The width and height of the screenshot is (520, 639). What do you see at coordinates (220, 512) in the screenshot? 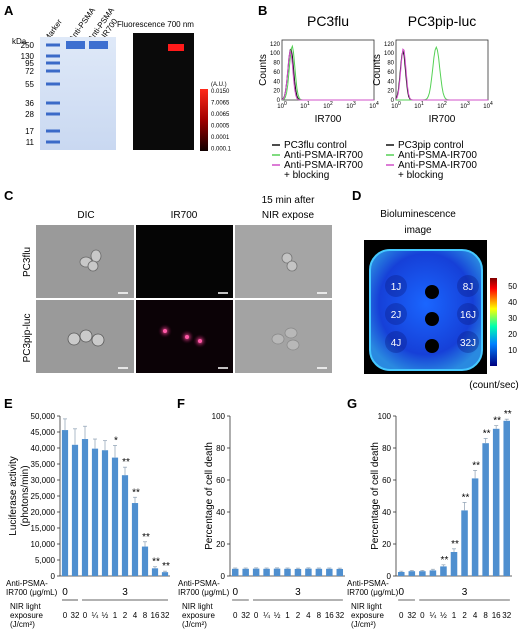
I see `y-tick-label: 40` at bounding box center [220, 512].